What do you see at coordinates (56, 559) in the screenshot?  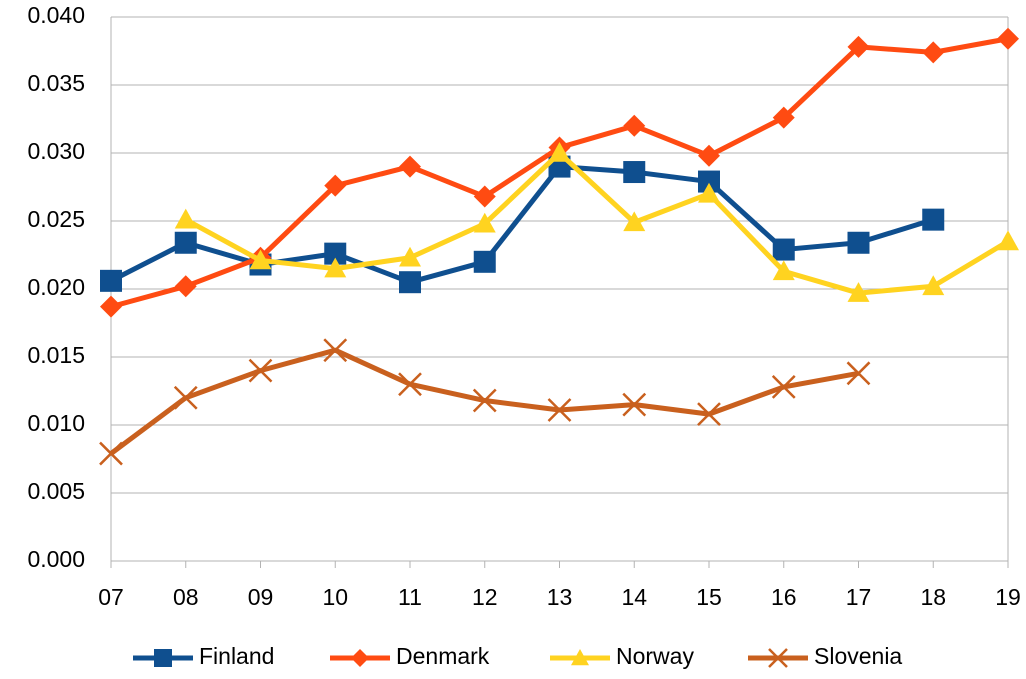 I see `y-tick-label: 0.000` at bounding box center [56, 559].